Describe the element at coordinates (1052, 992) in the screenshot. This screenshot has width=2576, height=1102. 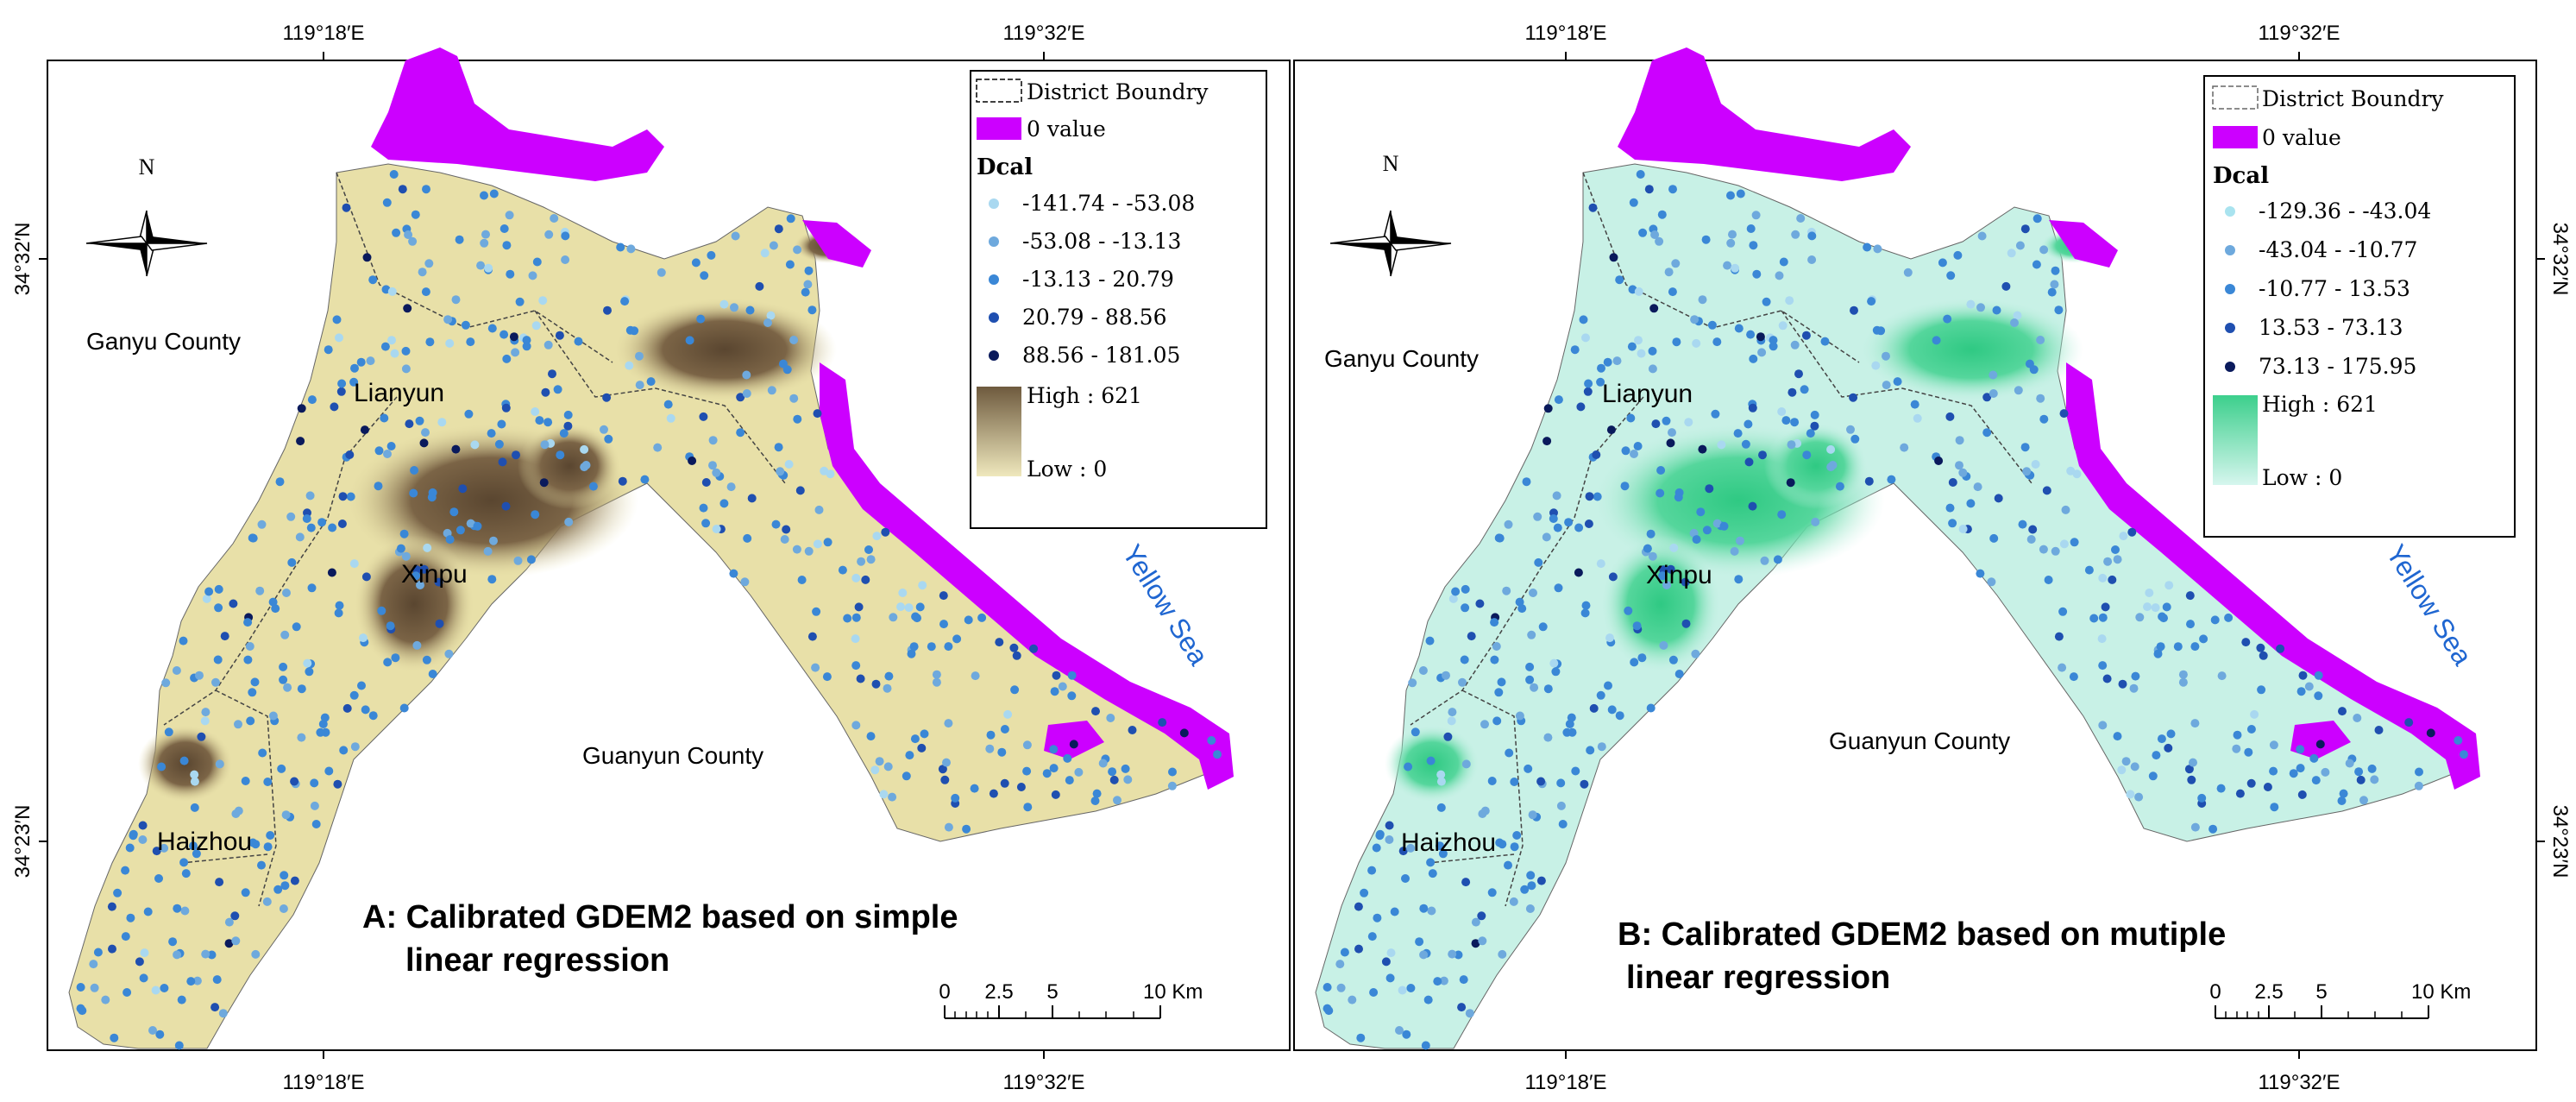
I see `panel-a-scale-tick-5: 5` at that location.